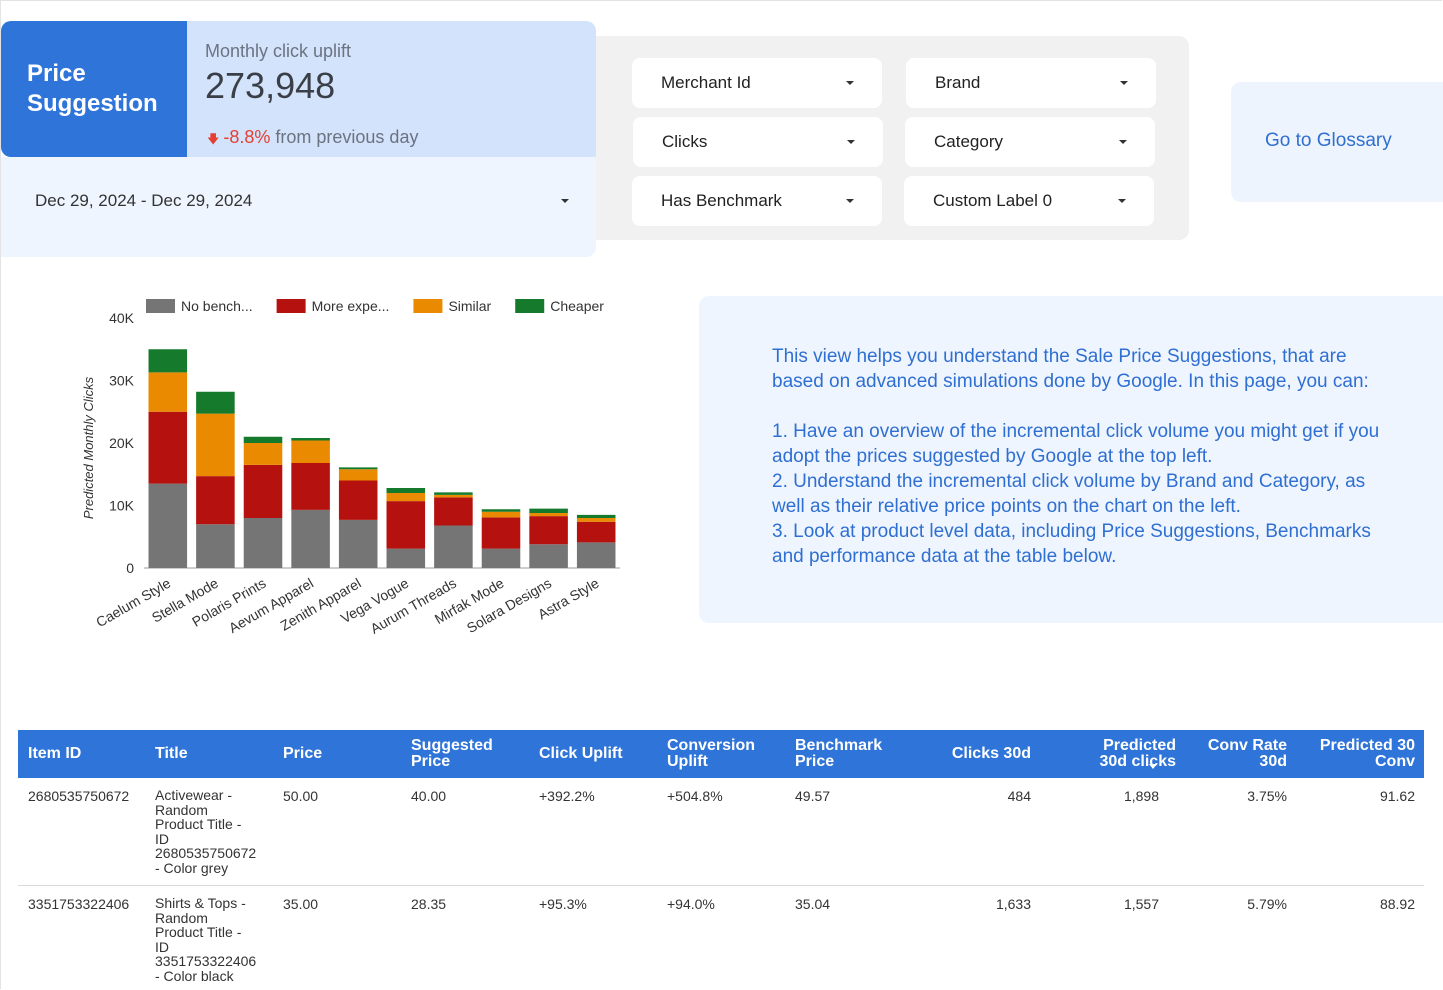 Image resolution: width=1443 pixels, height=990 pixels. Describe the element at coordinates (213, 139) in the screenshot. I see `down-arrow-icon: 🡇` at that location.